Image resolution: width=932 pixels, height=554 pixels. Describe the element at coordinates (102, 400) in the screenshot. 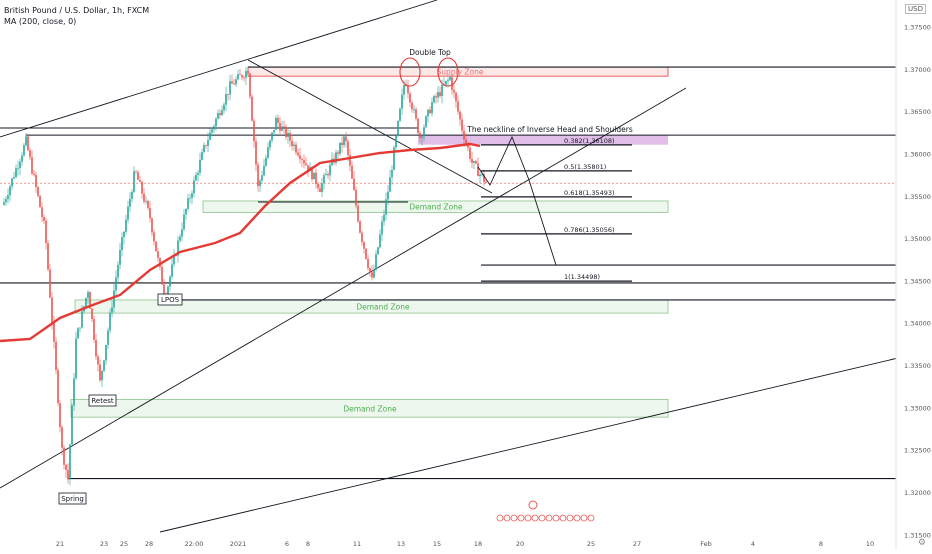

I see `retest-label-box` at that location.